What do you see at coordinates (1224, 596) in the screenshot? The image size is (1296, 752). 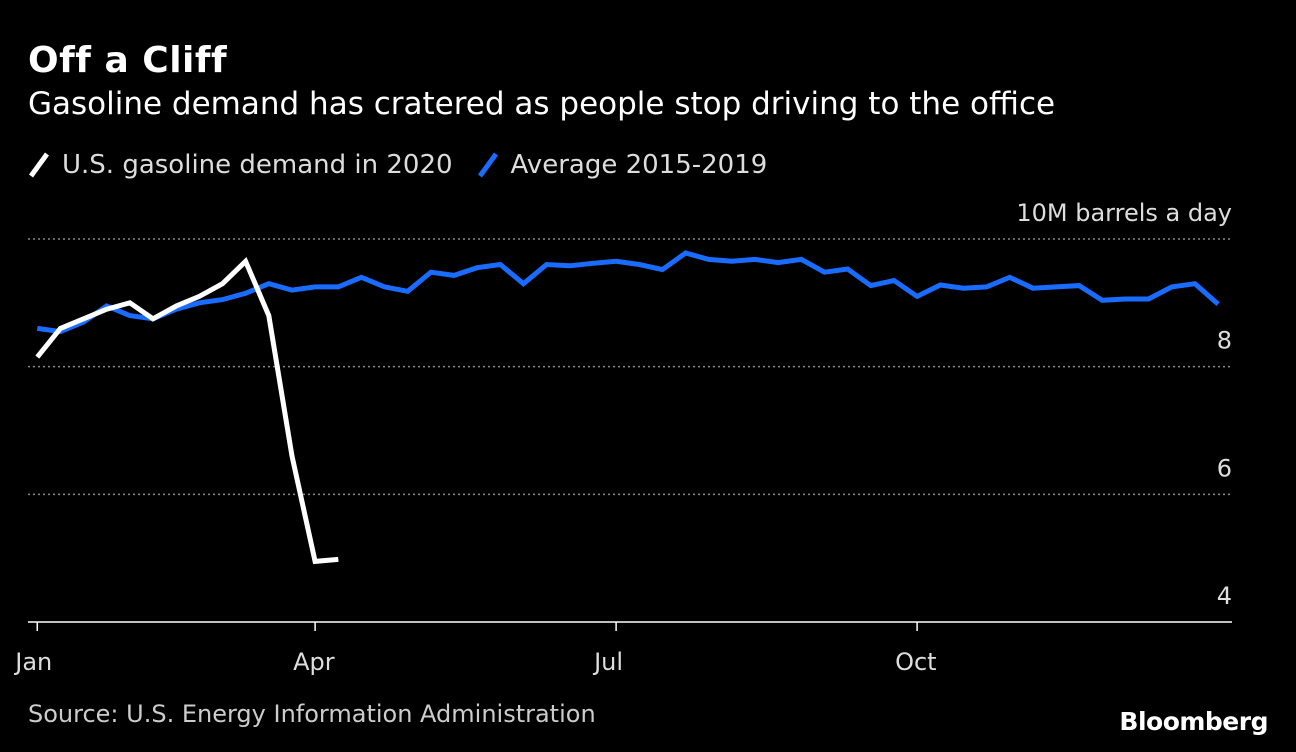 I see `y-tick-label-4: 4` at bounding box center [1224, 596].